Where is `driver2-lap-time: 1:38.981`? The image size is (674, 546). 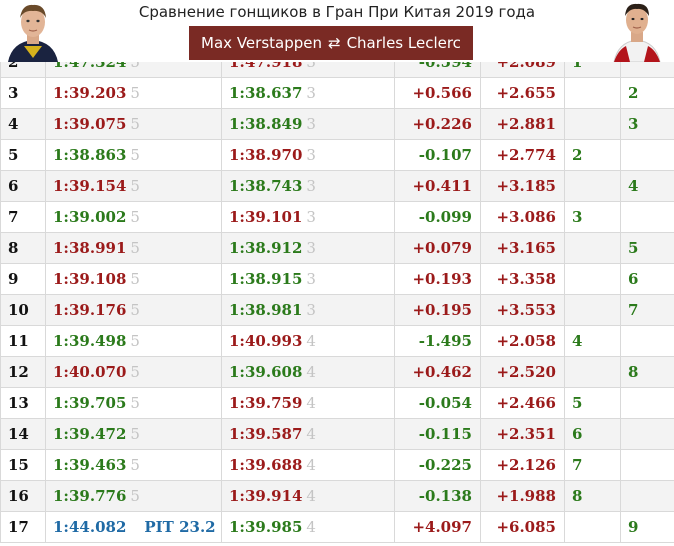
driver2-lap-time: 1:38.981 is located at coordinates (266, 310).